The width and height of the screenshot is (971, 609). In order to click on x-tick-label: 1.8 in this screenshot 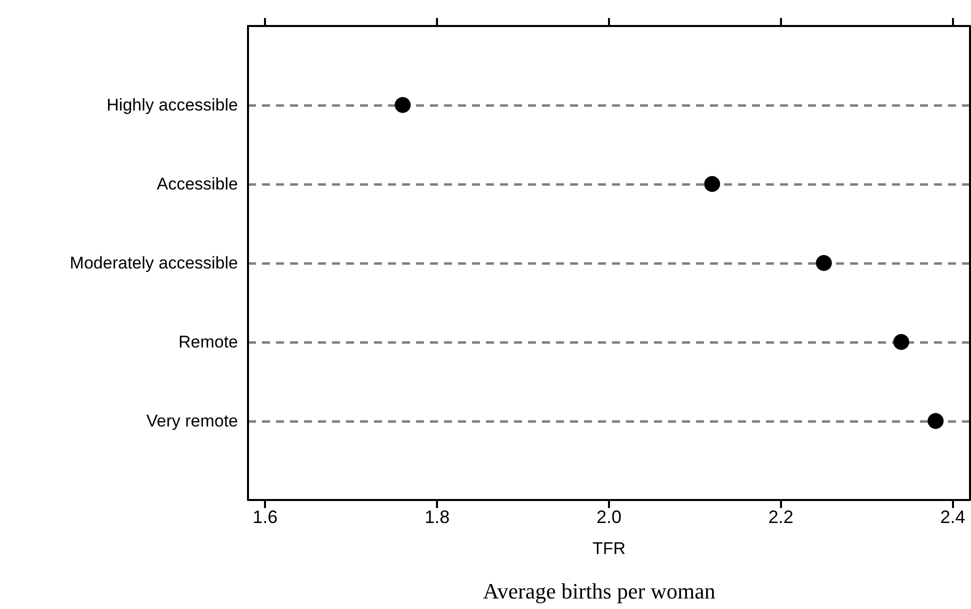, I will do `click(437, 517)`.